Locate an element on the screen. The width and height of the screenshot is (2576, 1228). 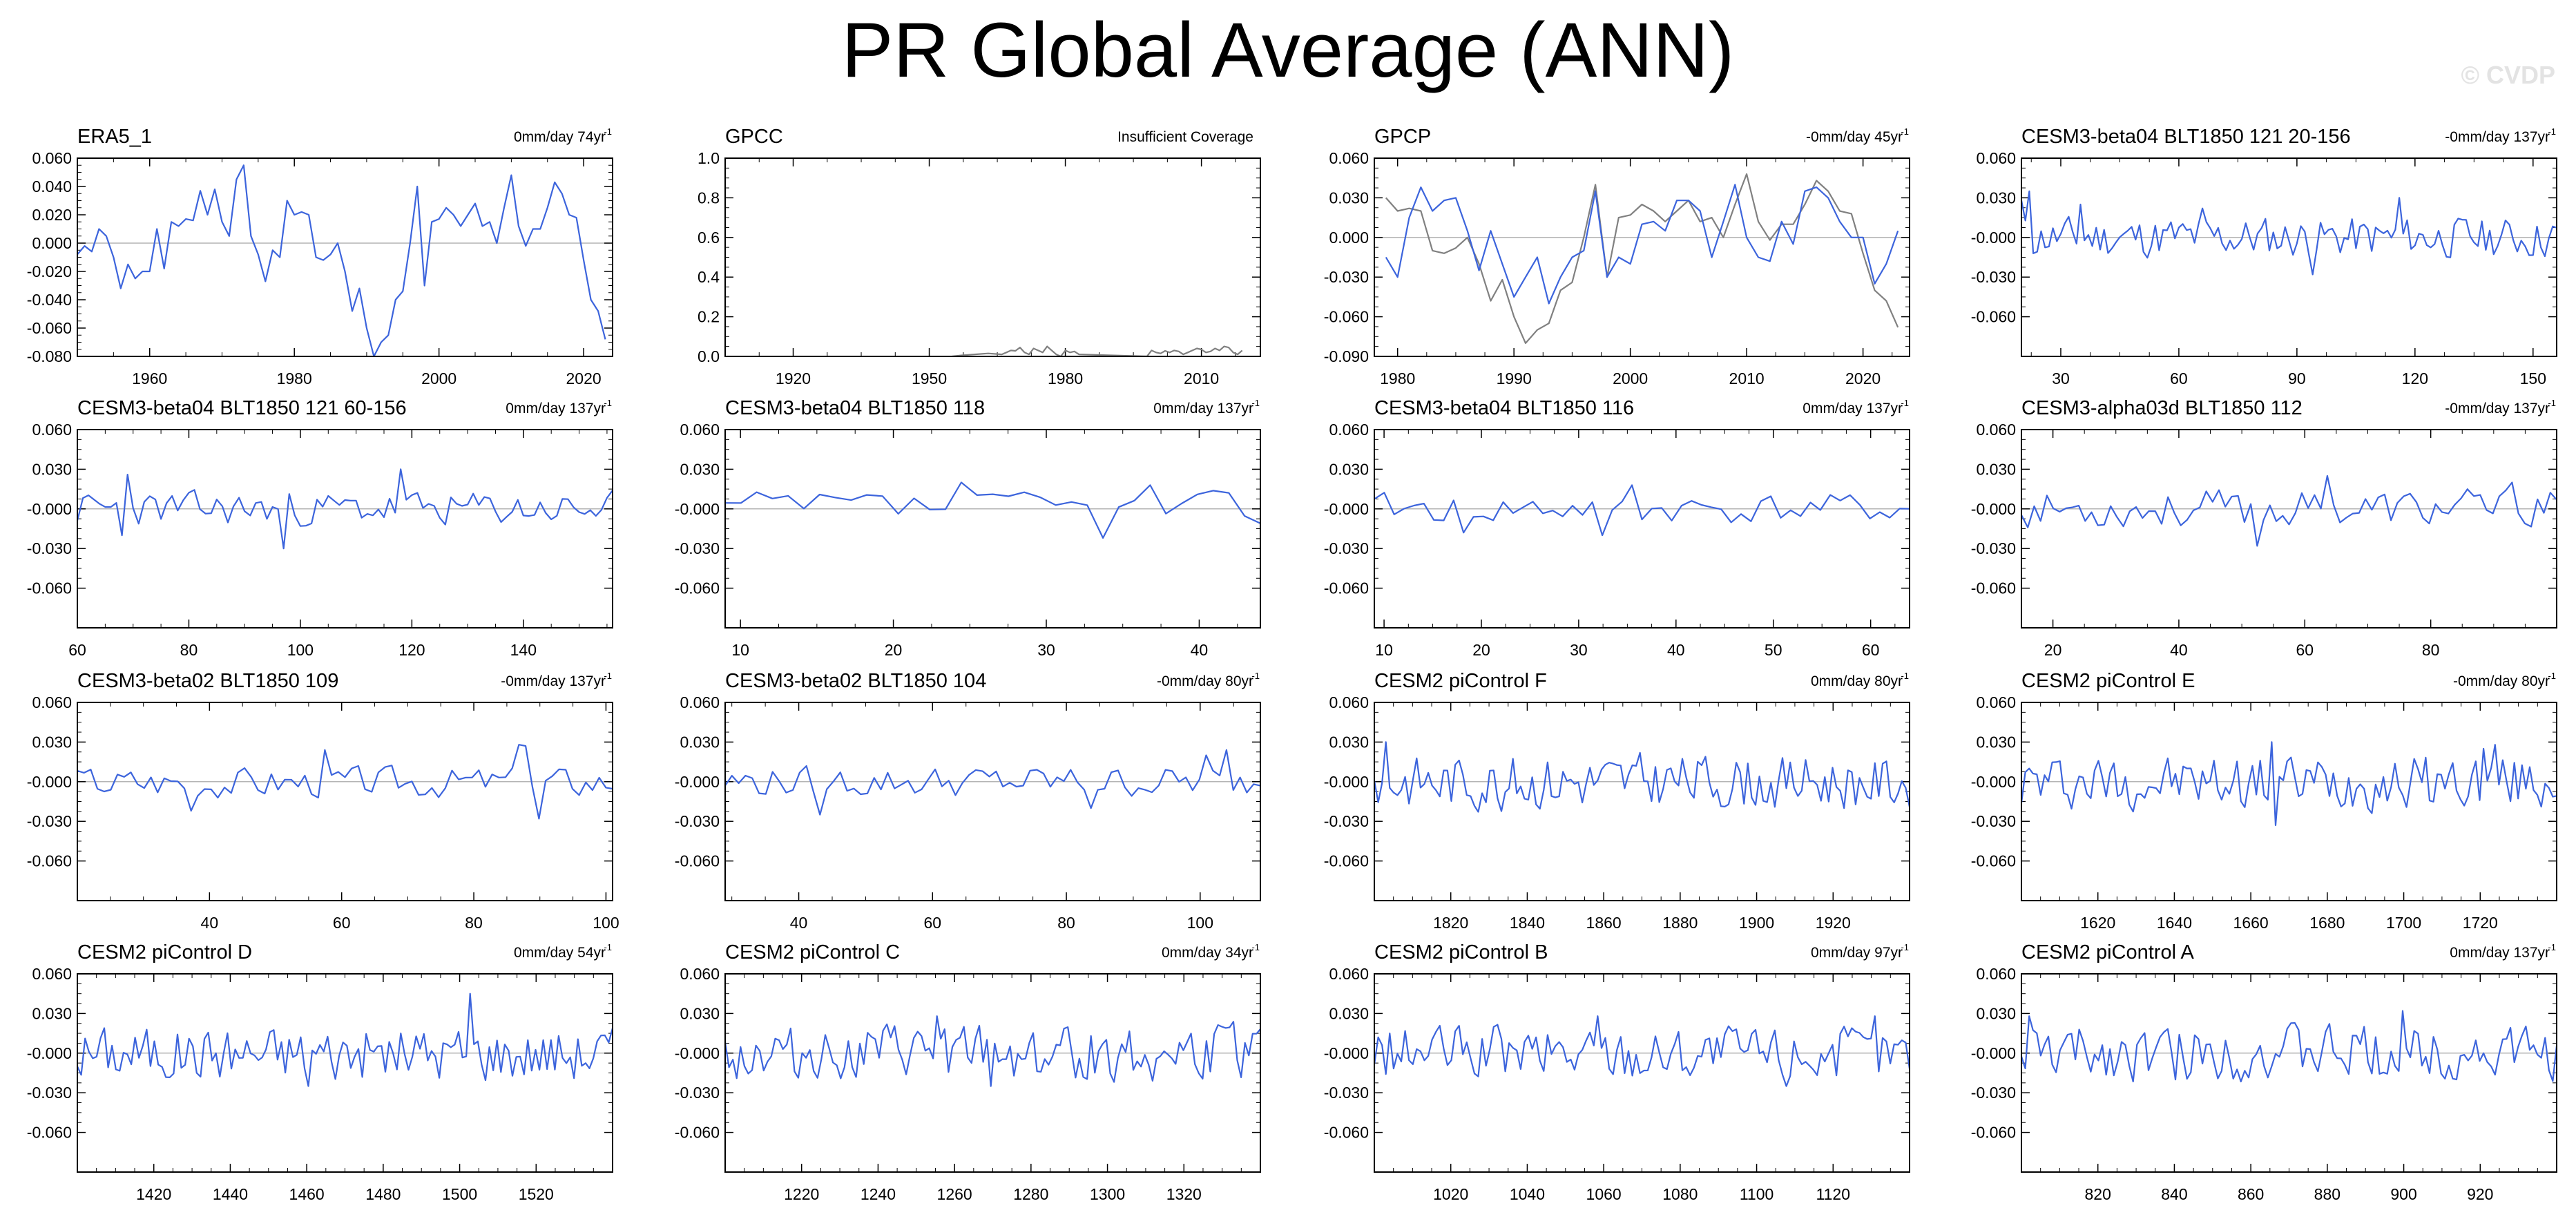
panel-annotation: 0mm/day 97yr is located at coordinates (1857, 953).